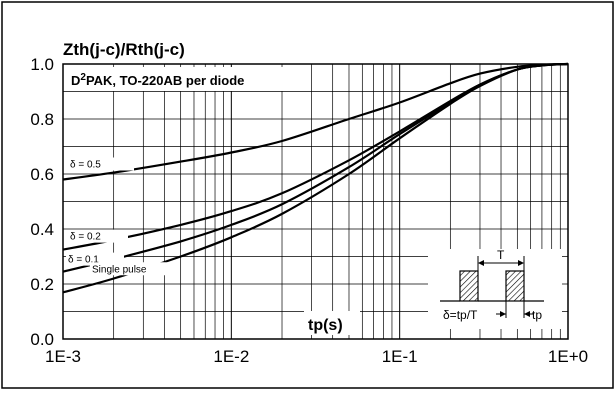  Describe the element at coordinates (83, 260) in the screenshot. I see `series-label-2: δ = 0.1` at that location.